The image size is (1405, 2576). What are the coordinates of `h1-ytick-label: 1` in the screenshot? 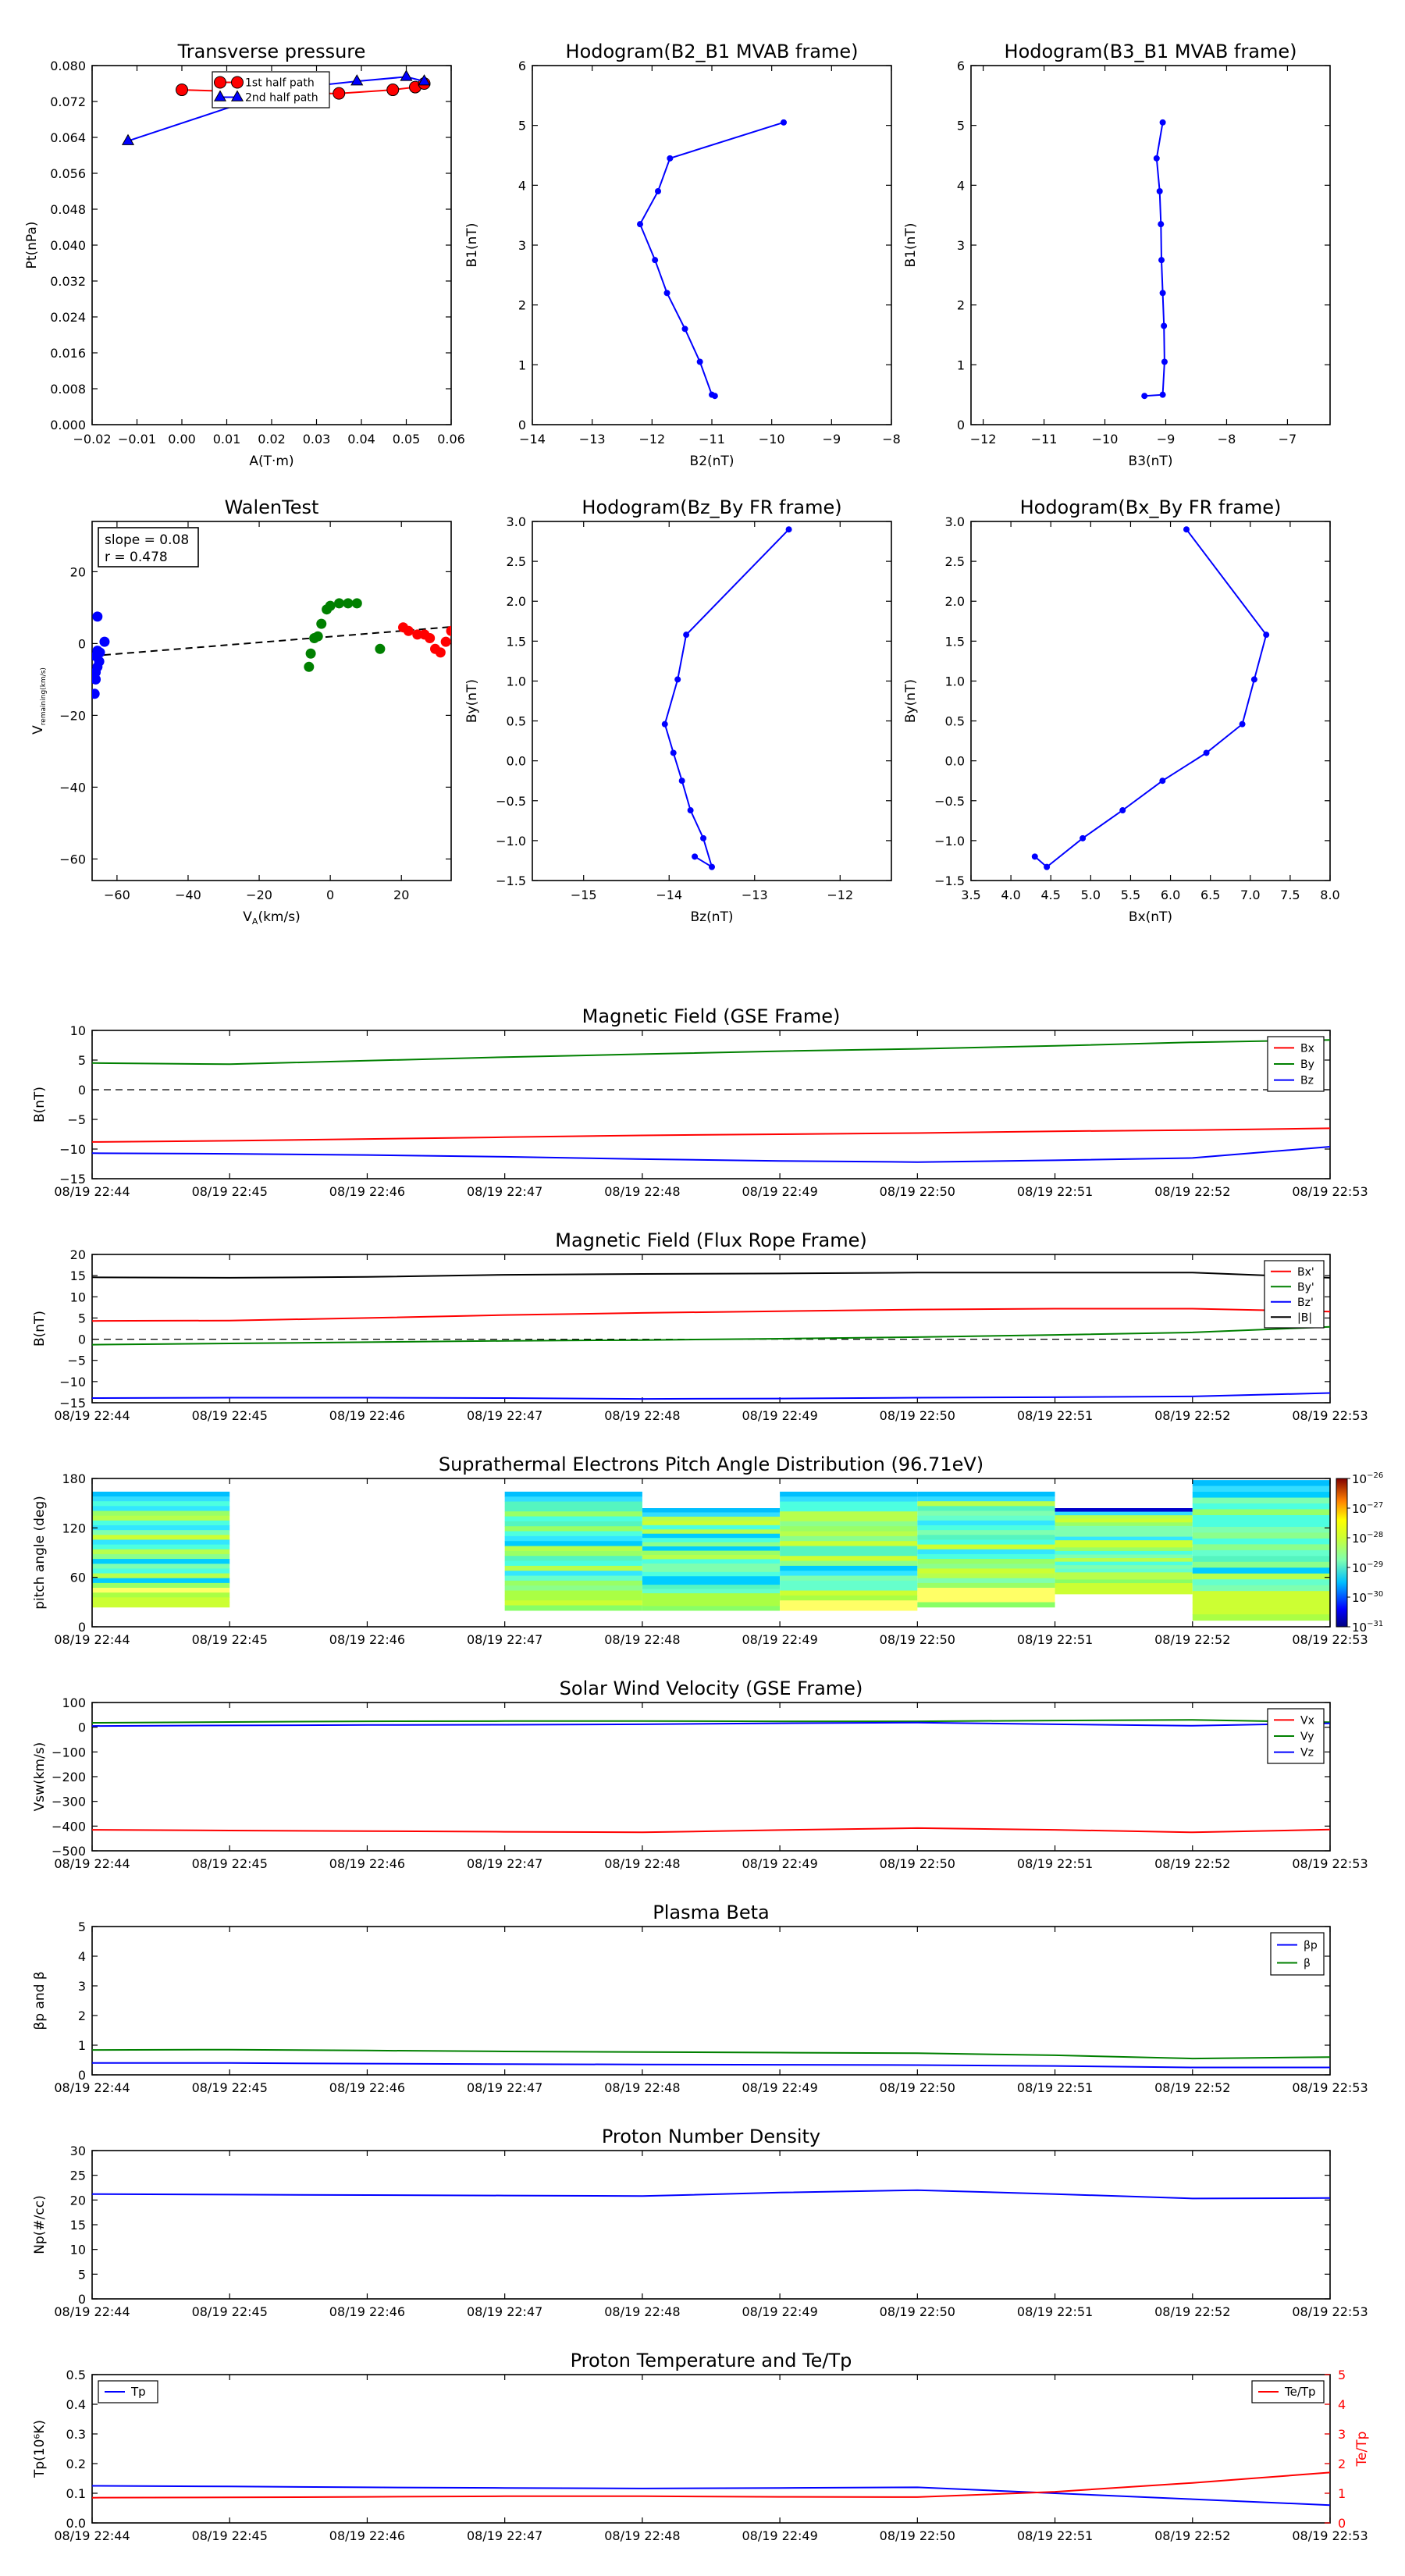 It's located at (522, 365).